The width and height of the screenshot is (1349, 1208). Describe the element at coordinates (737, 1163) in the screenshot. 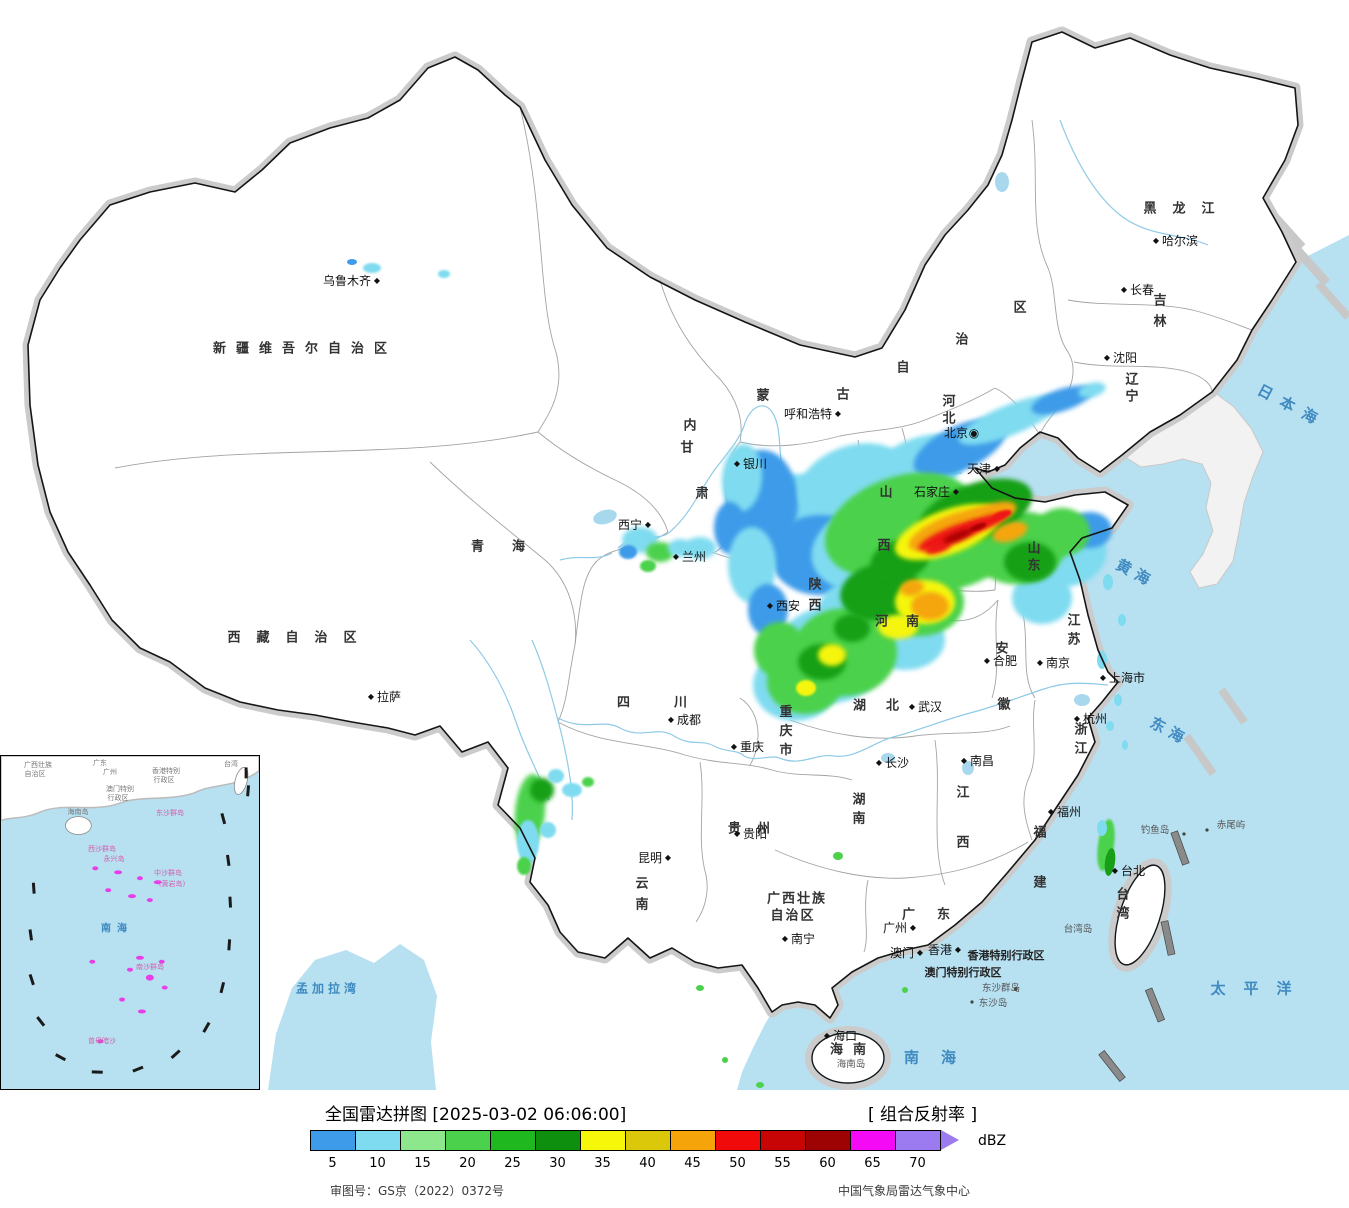

I see `legend-value: 50` at that location.